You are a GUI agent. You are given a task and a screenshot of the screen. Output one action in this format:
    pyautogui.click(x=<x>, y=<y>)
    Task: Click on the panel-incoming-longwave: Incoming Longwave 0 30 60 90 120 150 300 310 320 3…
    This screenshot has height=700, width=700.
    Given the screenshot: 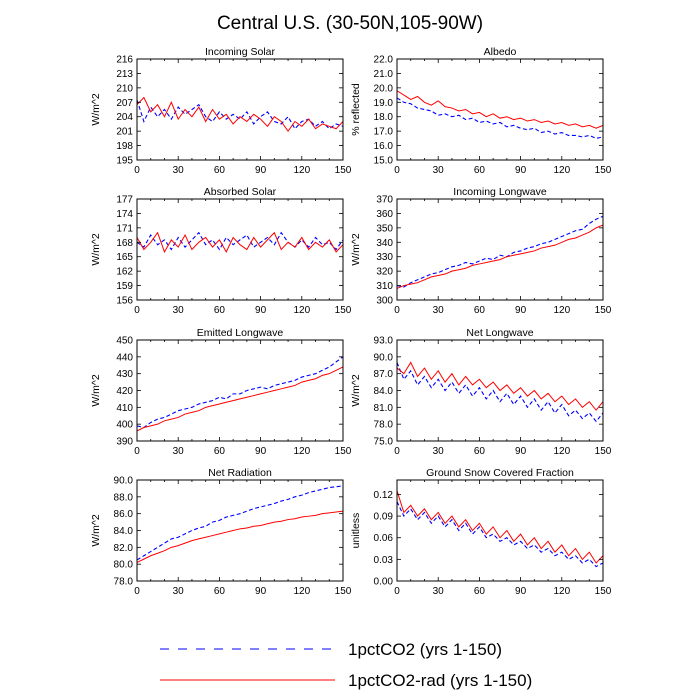 What is the action you would take?
    pyautogui.click(x=481, y=251)
    